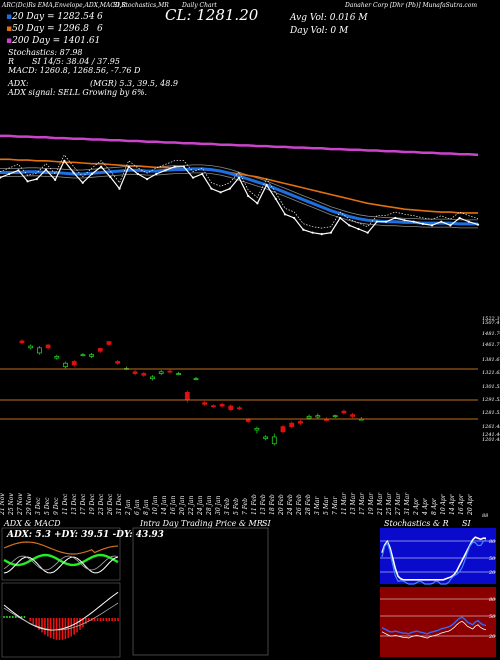 The width and height of the screenshot is (500, 660). I want to click on date-label: 31 Mar, so click(407, 503).